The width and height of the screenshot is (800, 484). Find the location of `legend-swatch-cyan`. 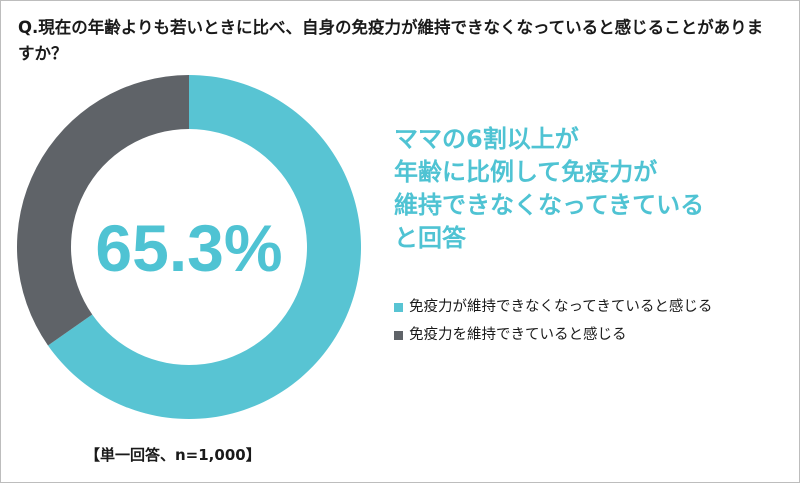

legend-swatch-cyan is located at coordinates (398, 307).